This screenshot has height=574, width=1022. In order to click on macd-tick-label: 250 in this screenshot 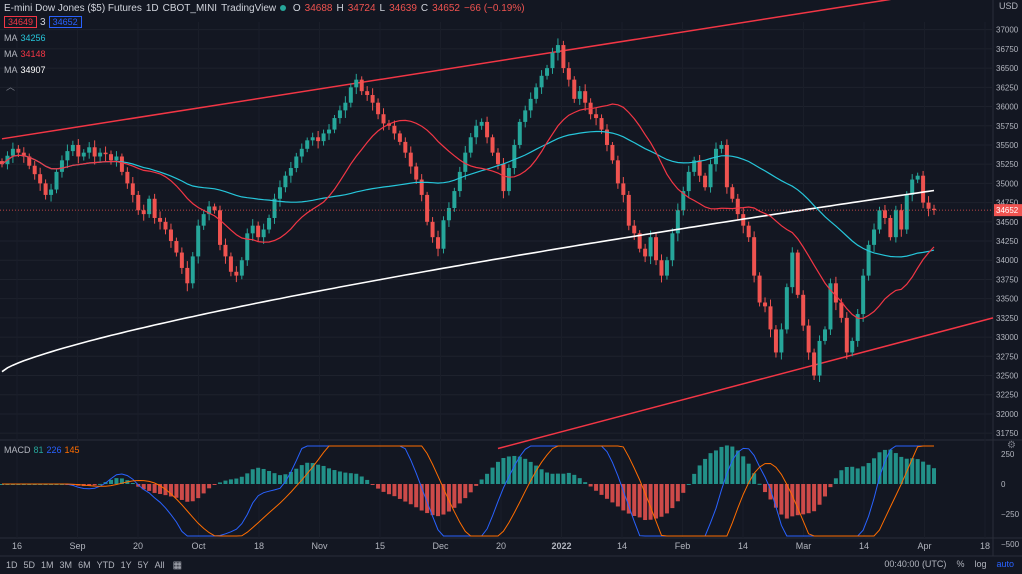, I will do `click(1008, 454)`.